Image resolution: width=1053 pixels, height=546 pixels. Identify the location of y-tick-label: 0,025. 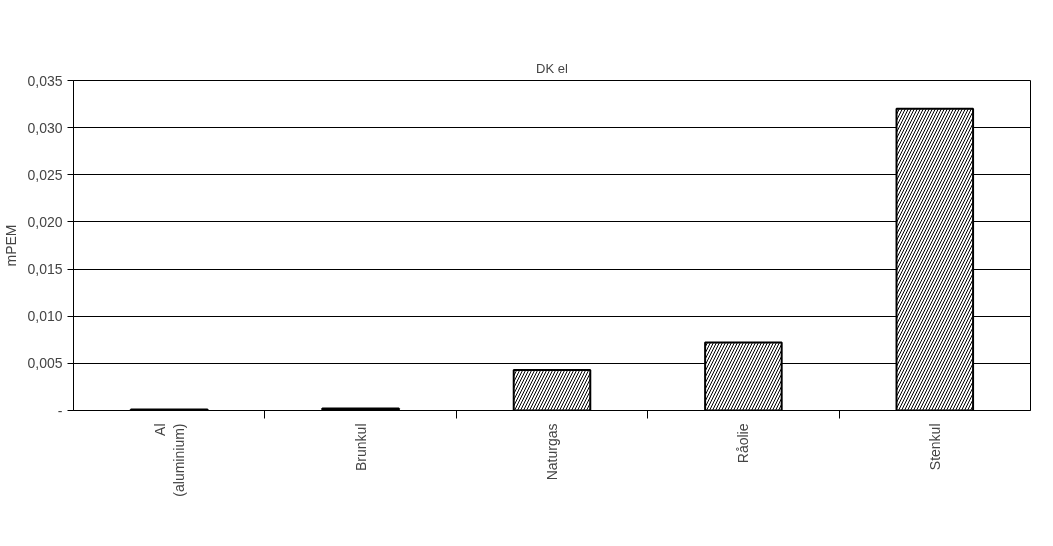
(45, 174).